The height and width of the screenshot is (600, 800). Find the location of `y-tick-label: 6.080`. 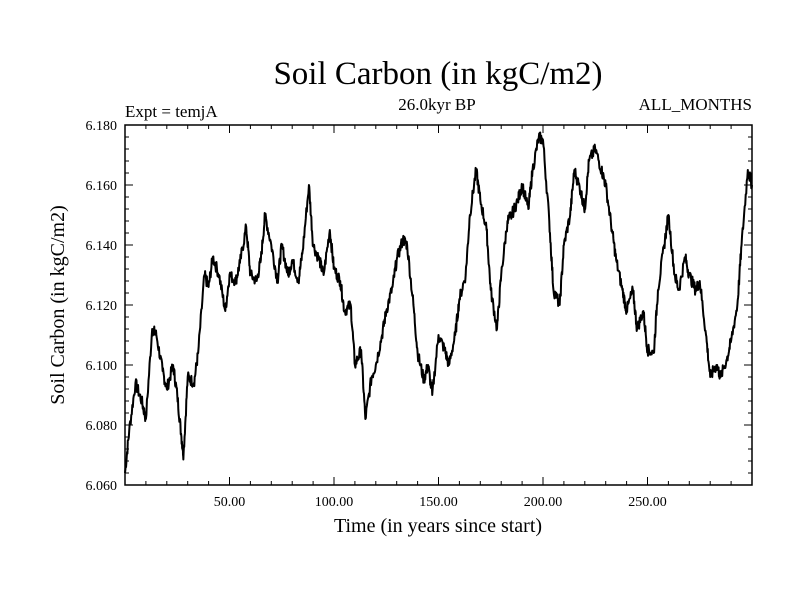

y-tick-label: 6.080 is located at coordinates (102, 426).